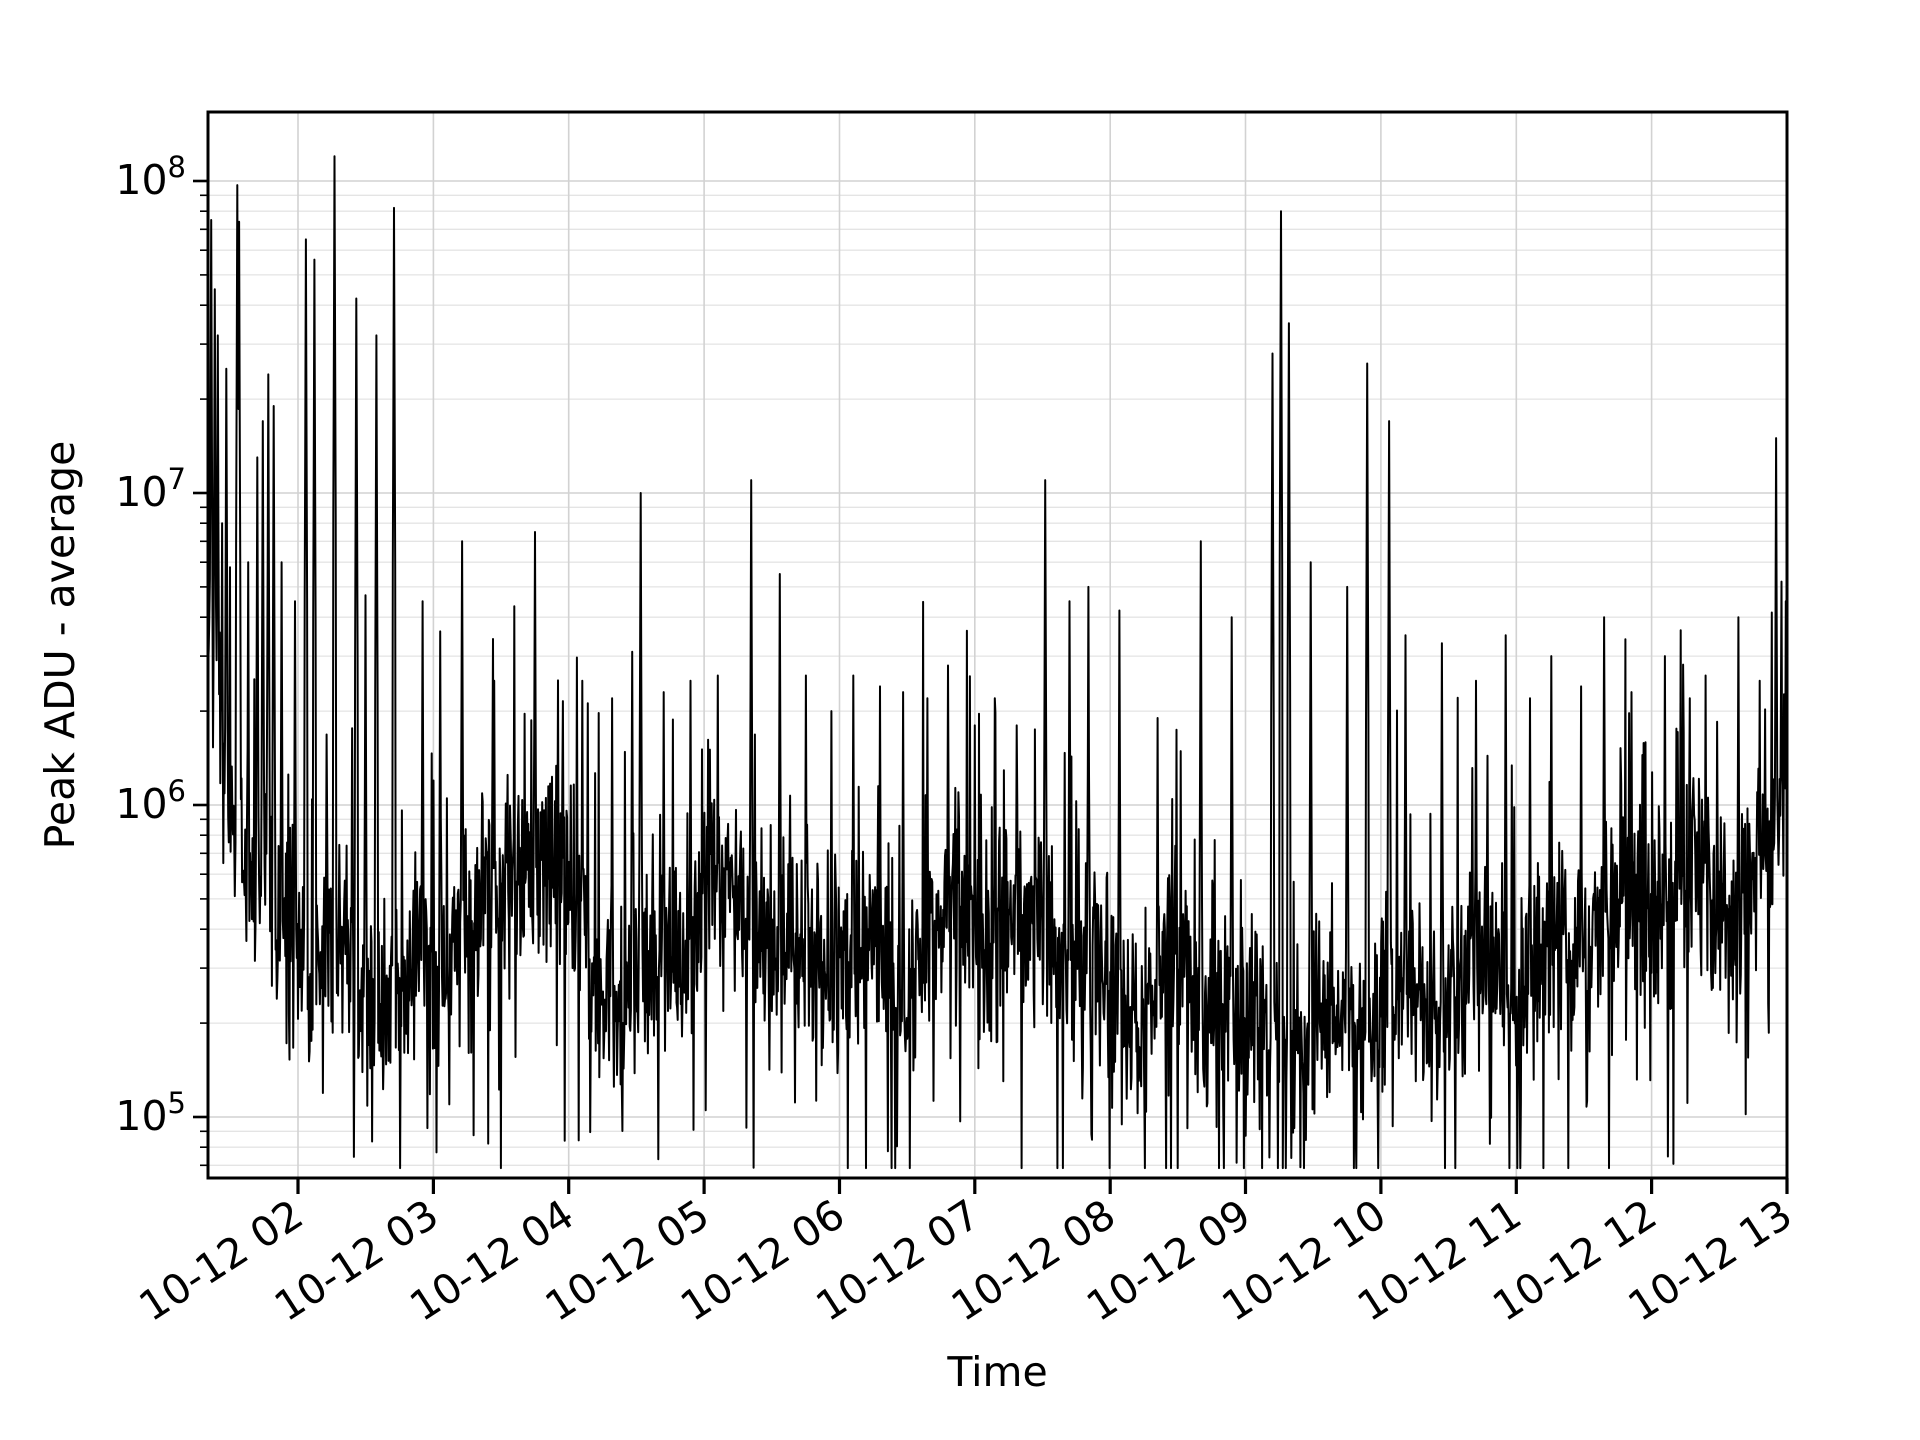 The width and height of the screenshot is (1920, 1440). What do you see at coordinates (150, 801) in the screenshot?
I see `y-tick-label: 10⁶` at bounding box center [150, 801].